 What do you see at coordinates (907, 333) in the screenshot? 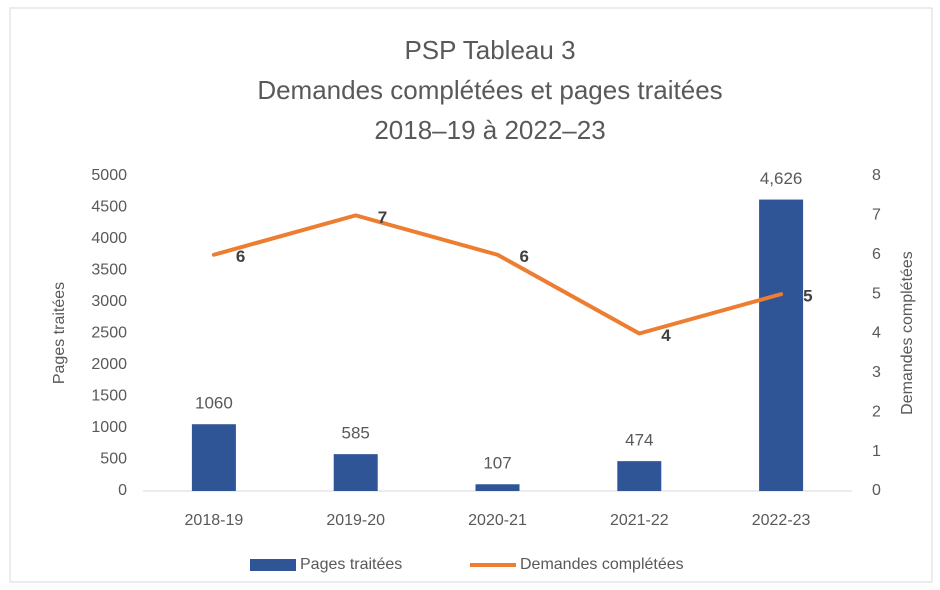
I see `y2-axis-title: Demandes complétées` at bounding box center [907, 333].